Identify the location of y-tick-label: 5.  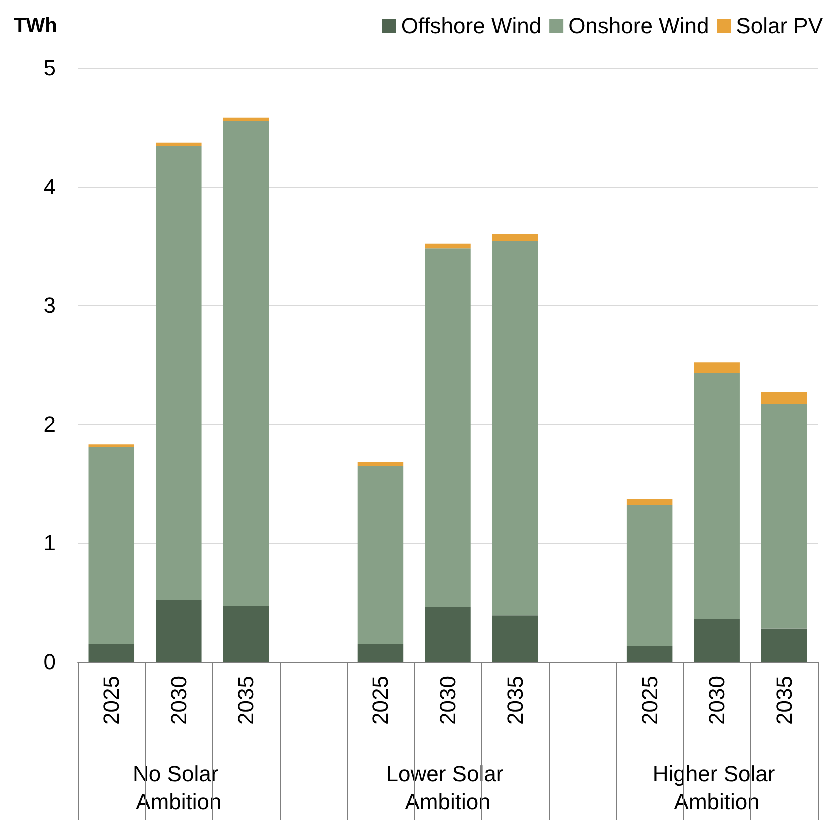
(50, 68).